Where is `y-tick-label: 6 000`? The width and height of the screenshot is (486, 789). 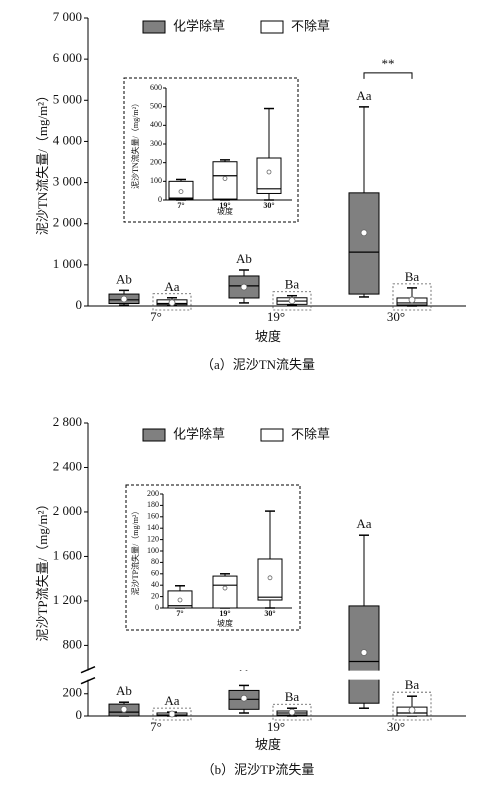
y-tick-label: 6 000 is located at coordinates (67, 57).